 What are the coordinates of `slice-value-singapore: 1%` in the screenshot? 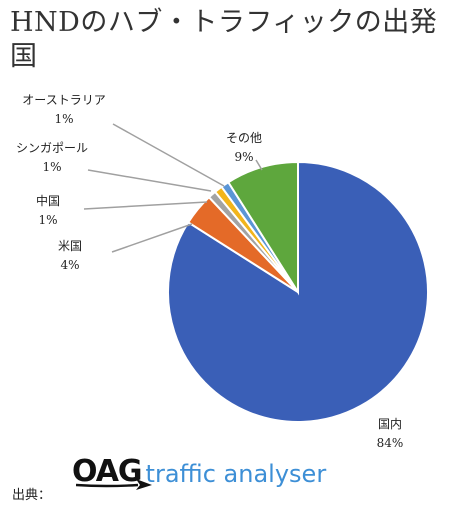 It's located at (51, 167).